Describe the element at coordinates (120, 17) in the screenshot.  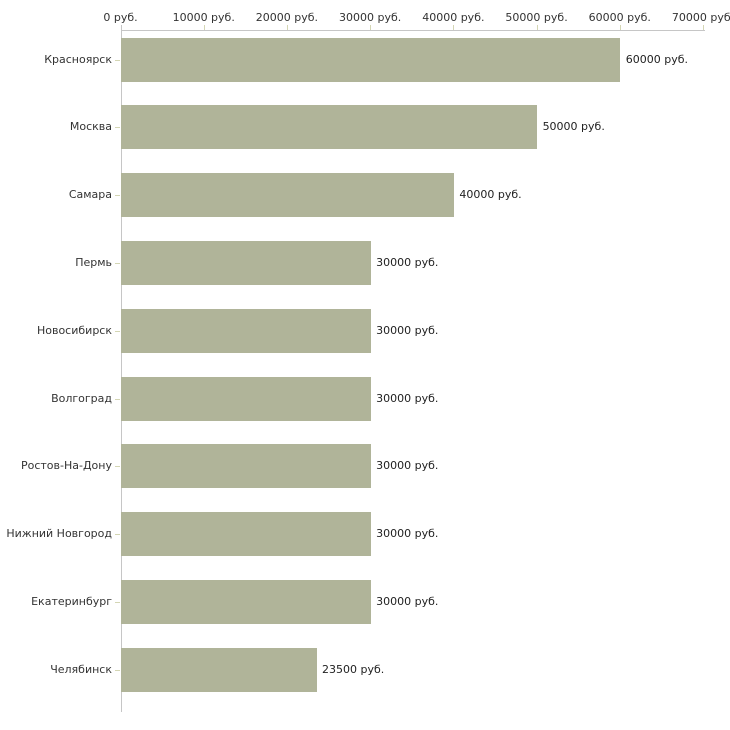
I see `x-tick-label: 0 руб.` at that location.